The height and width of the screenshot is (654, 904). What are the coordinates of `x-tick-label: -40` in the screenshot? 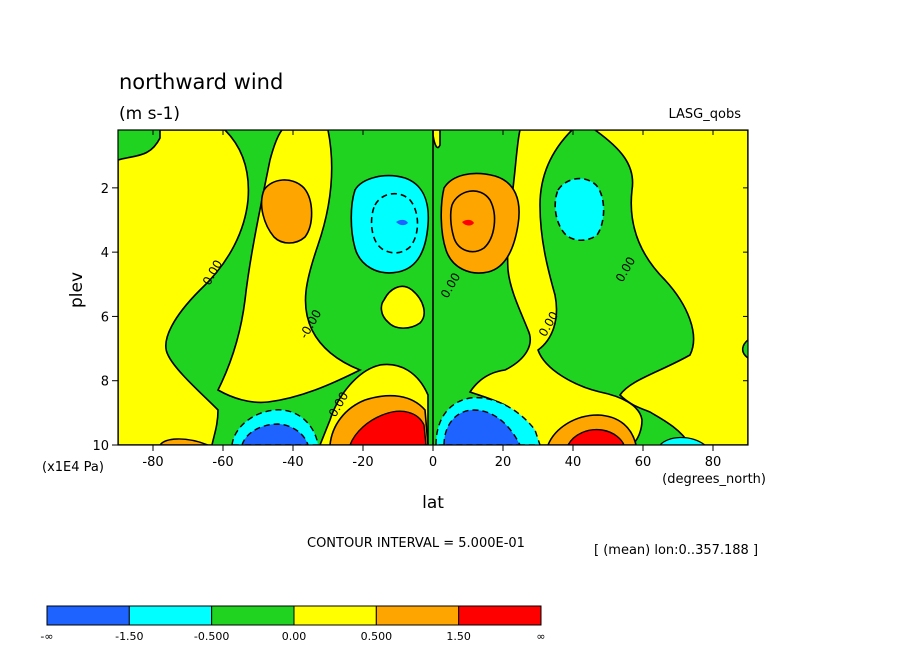 It's located at (292, 462).